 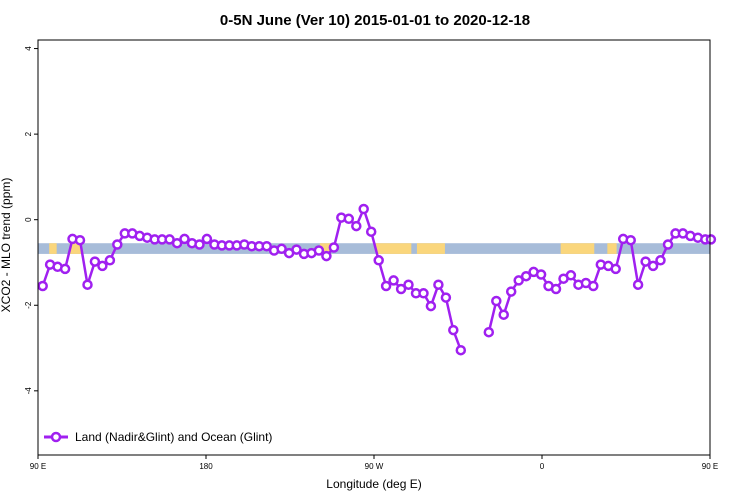 I want to click on x-tick-label: 90 W, so click(x=374, y=466).